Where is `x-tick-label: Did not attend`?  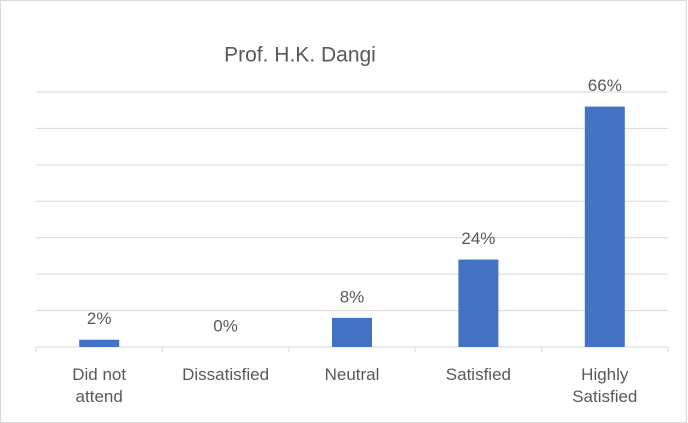 x-tick-label: Did not attend is located at coordinates (99, 385).